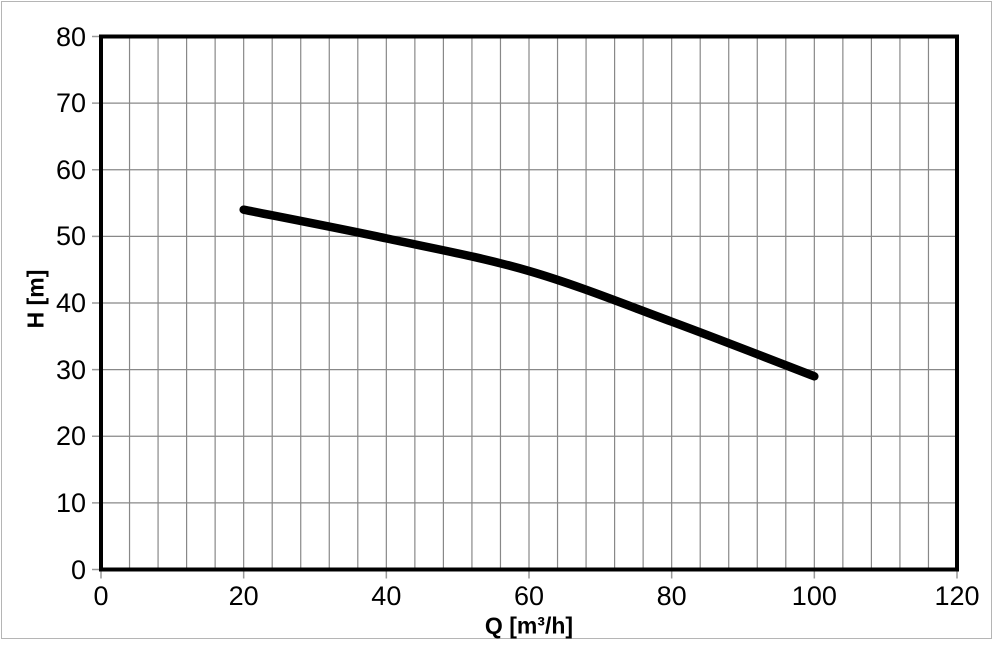 Image resolution: width=1000 pixels, height=647 pixels. Describe the element at coordinates (101, 596) in the screenshot. I see `x-tick-label: 0` at that location.